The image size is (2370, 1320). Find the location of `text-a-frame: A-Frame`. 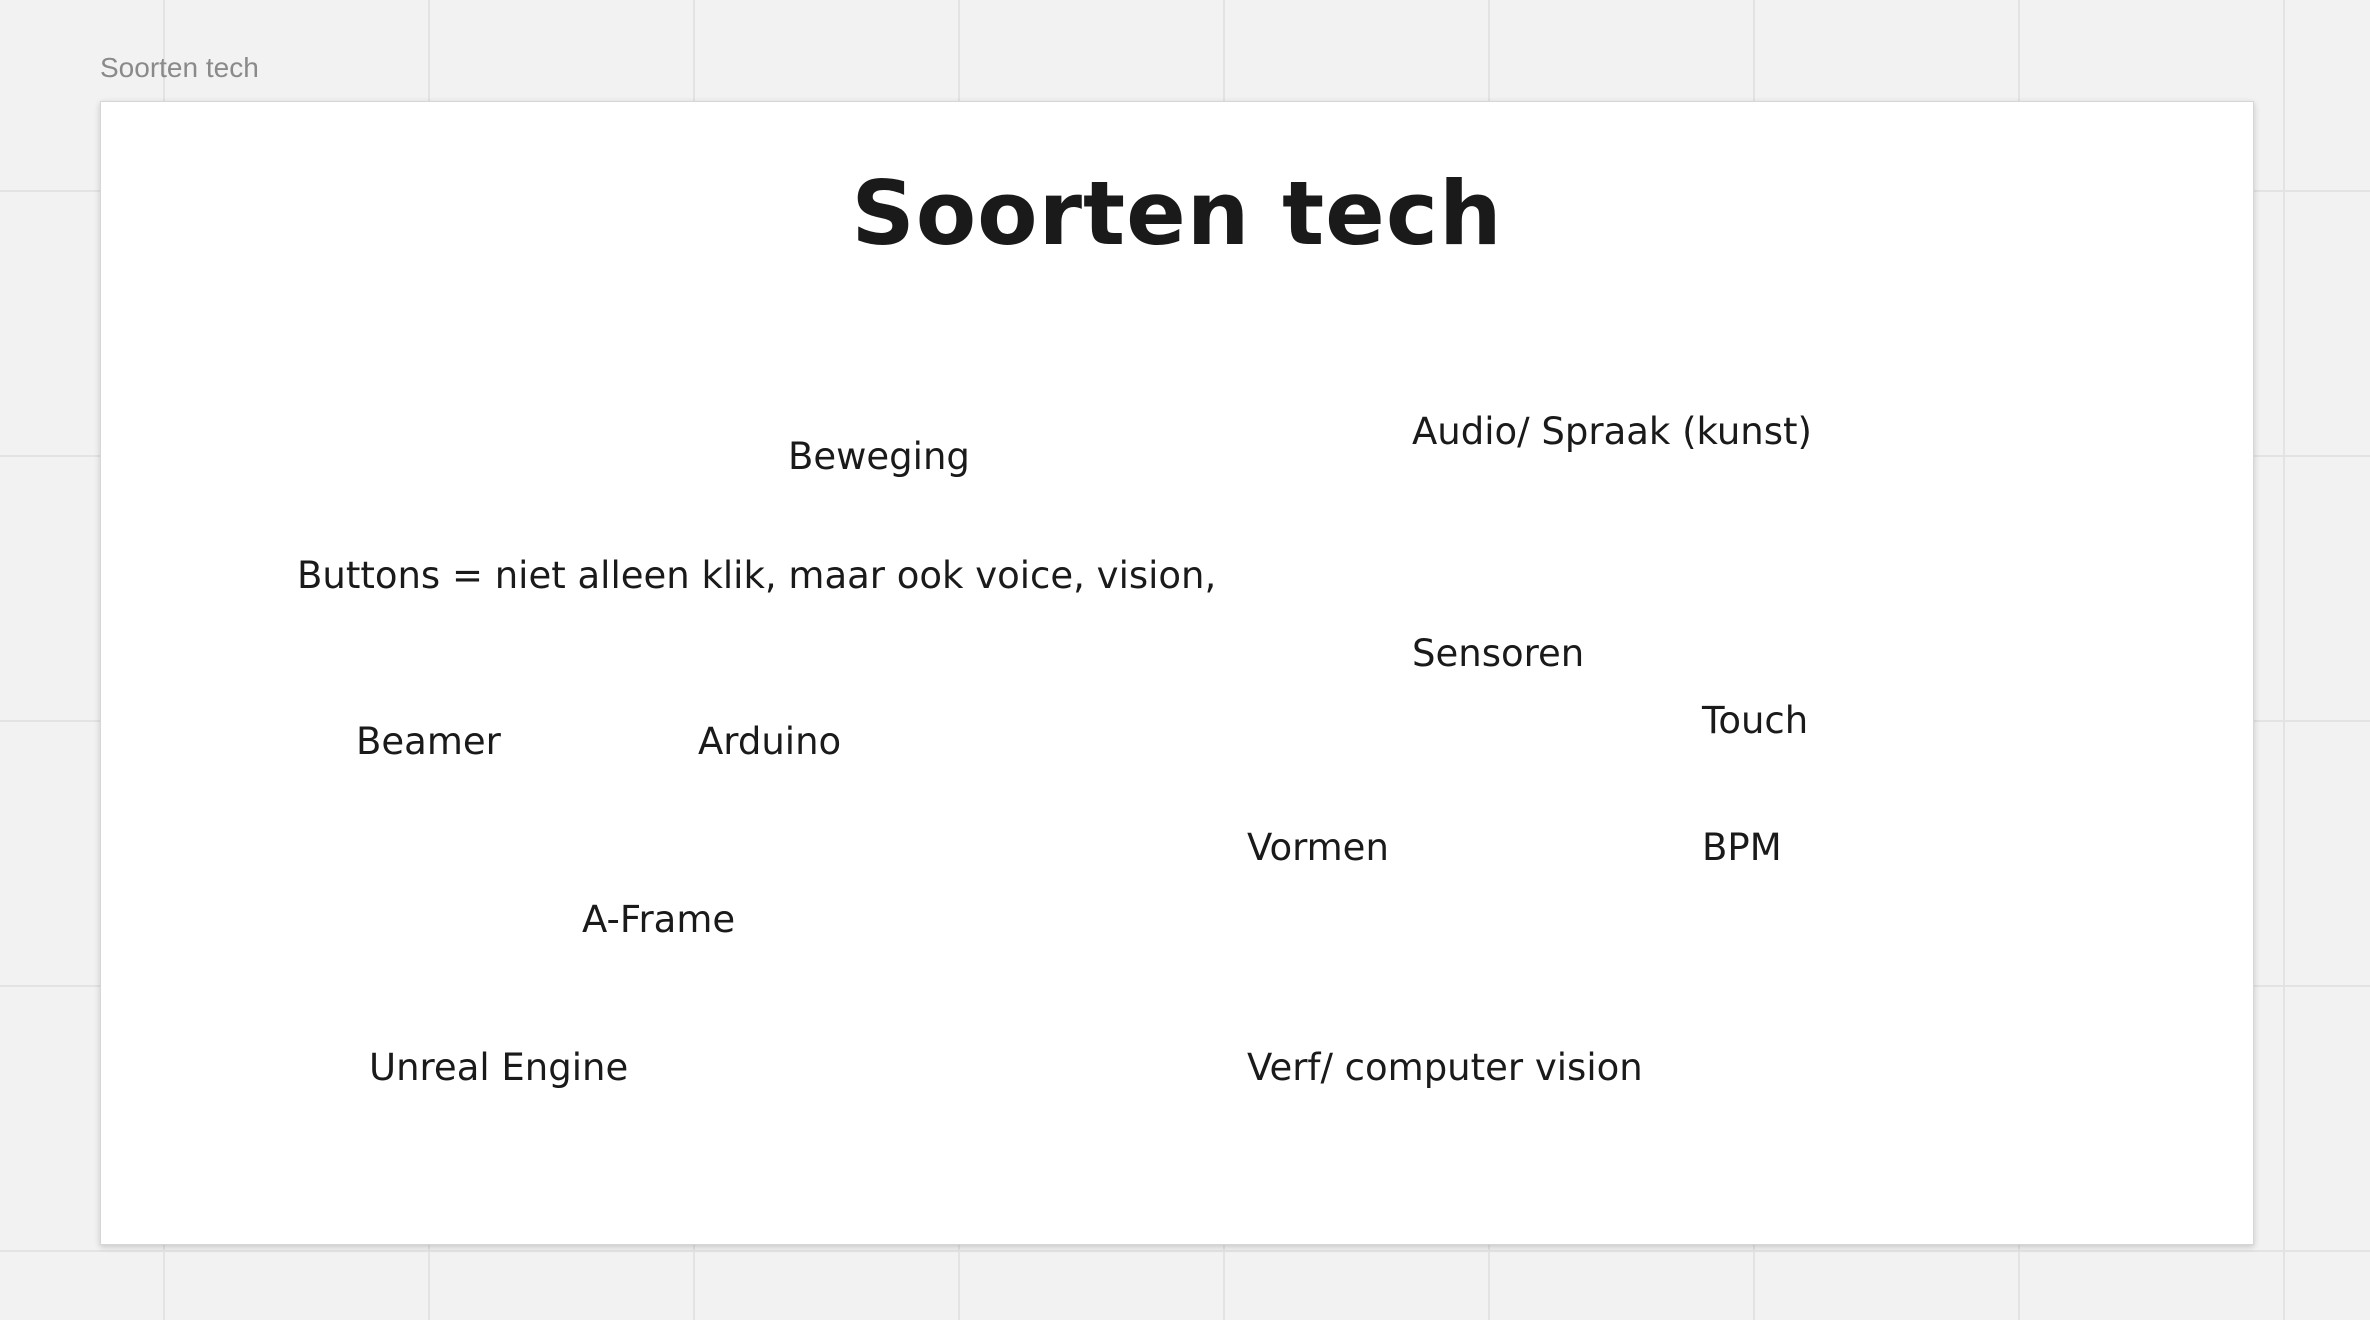

text-a-frame: A-Frame is located at coordinates (659, 919).